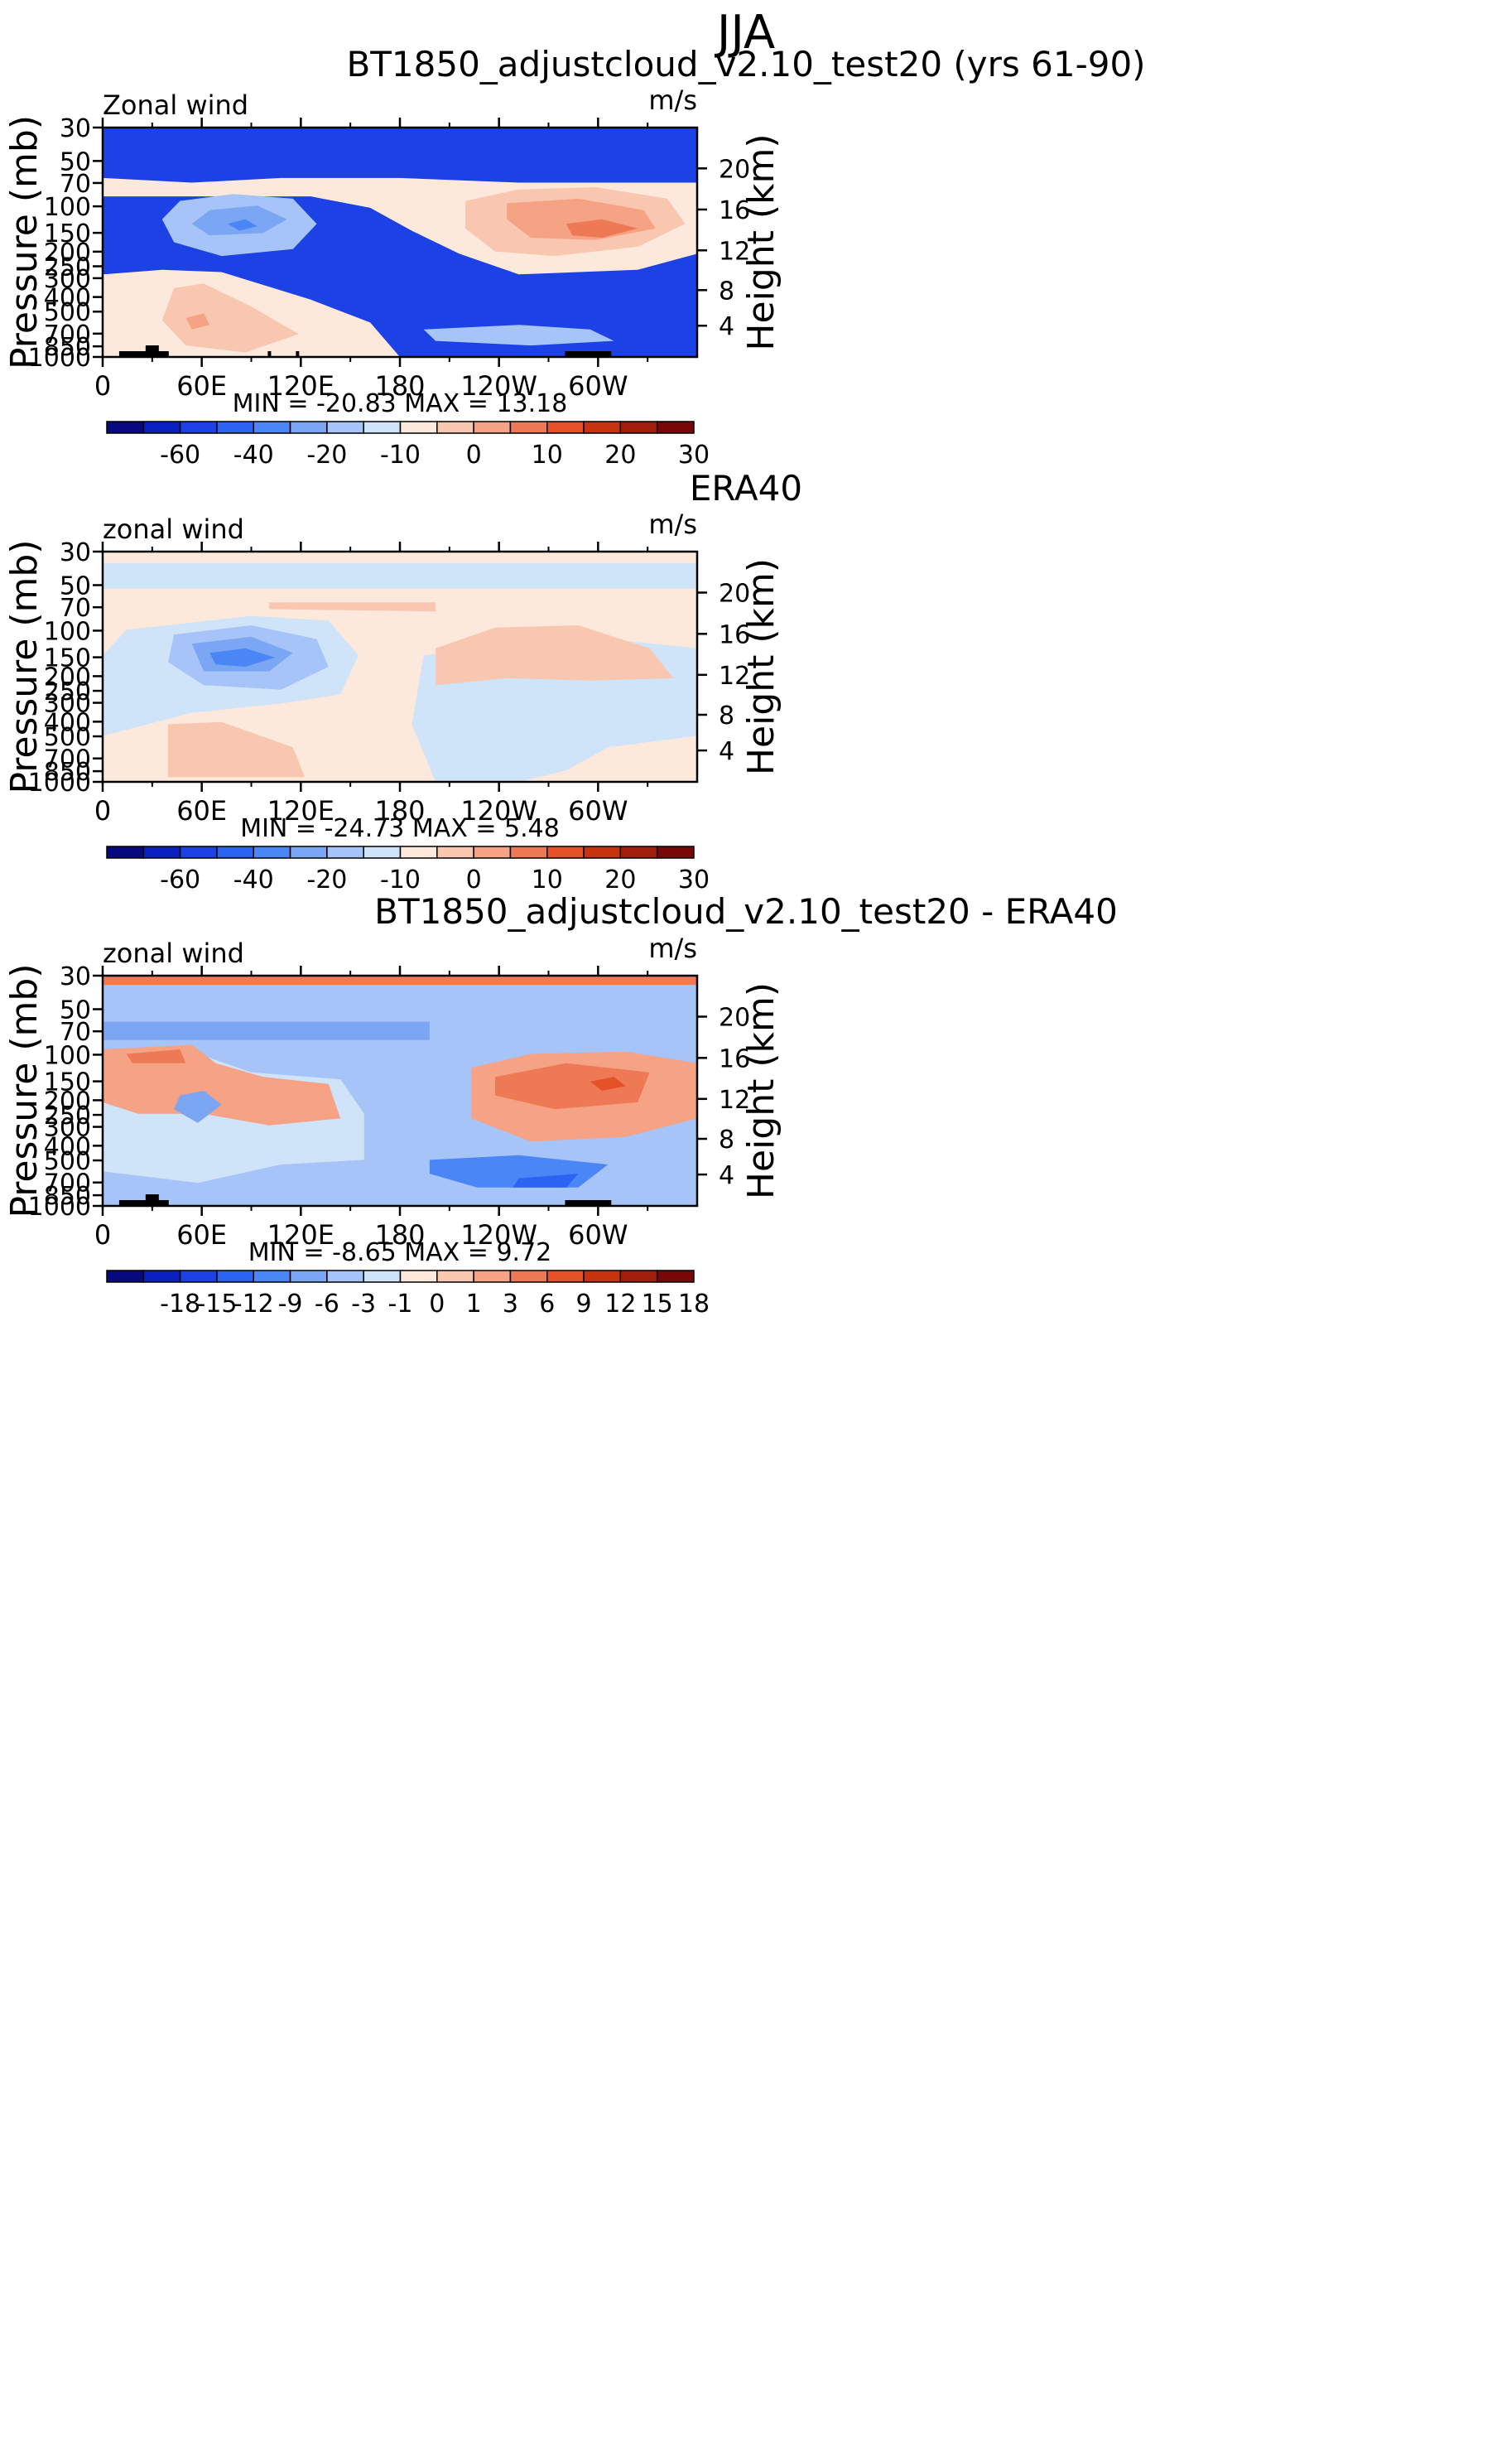  Describe the element at coordinates (180, 1304) in the screenshot. I see `colorbar-label: -18` at that location.